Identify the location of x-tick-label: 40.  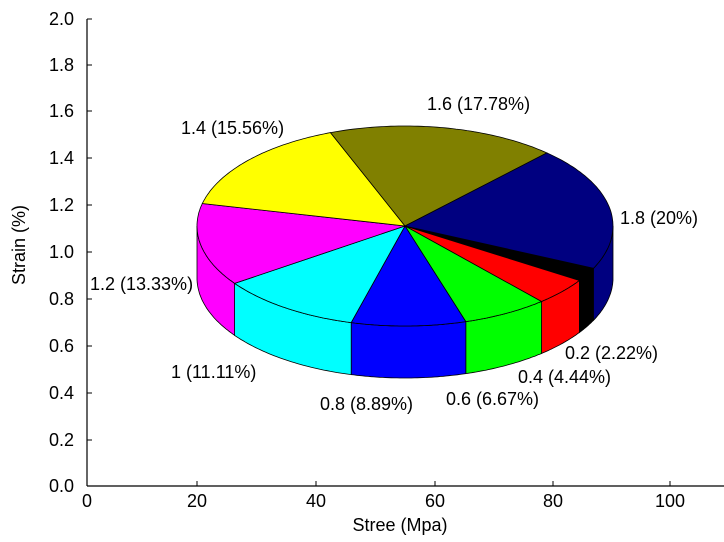
(316, 501).